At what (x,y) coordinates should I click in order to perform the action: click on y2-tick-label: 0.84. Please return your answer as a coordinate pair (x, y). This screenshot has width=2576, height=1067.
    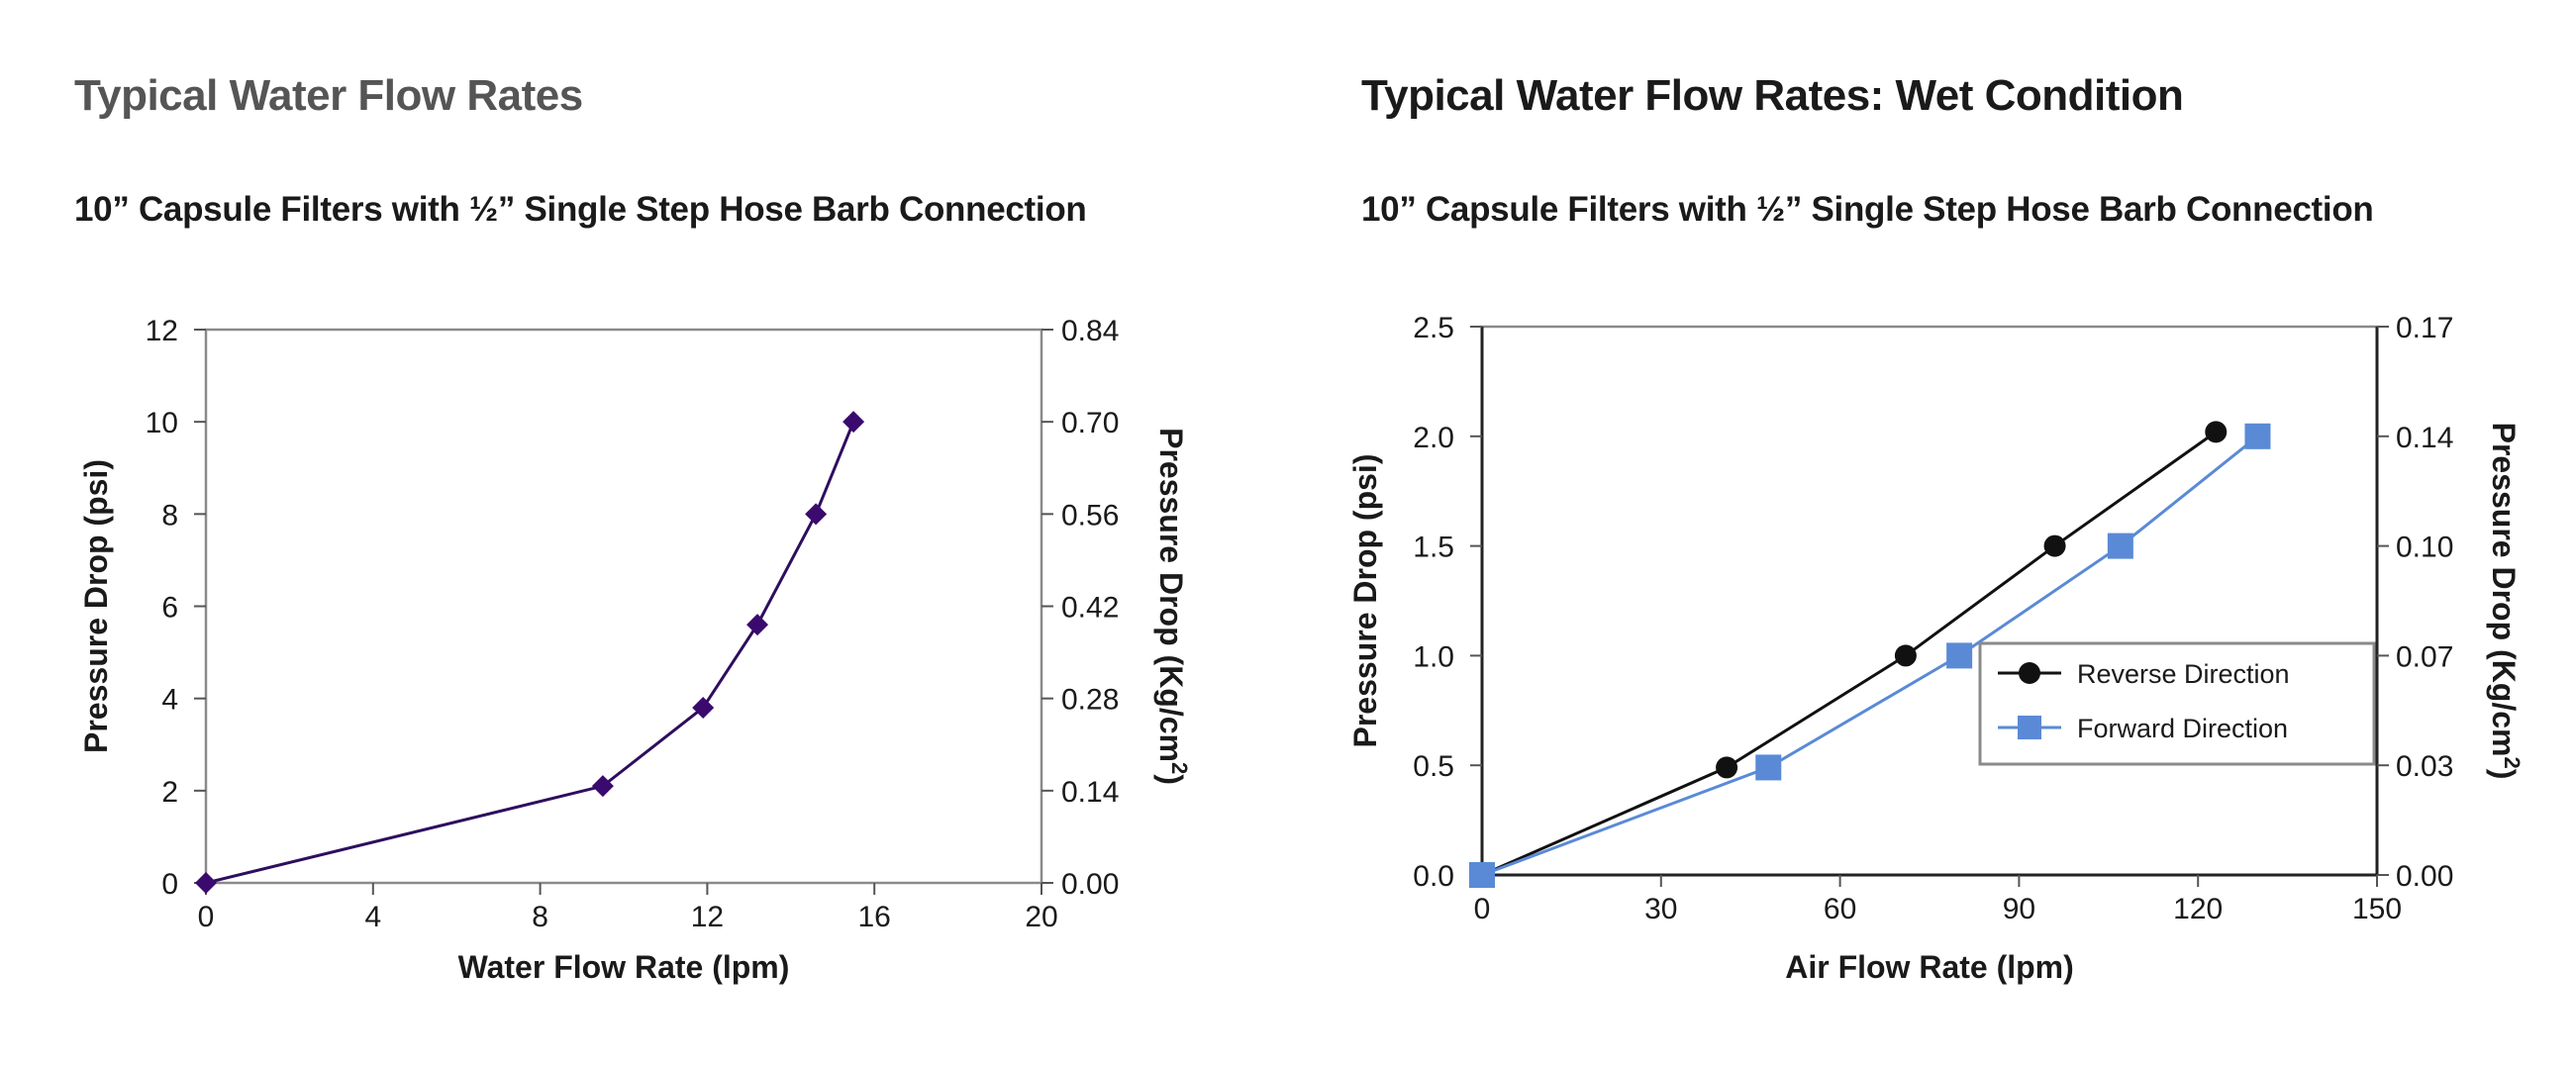
    Looking at the image, I should click on (1090, 331).